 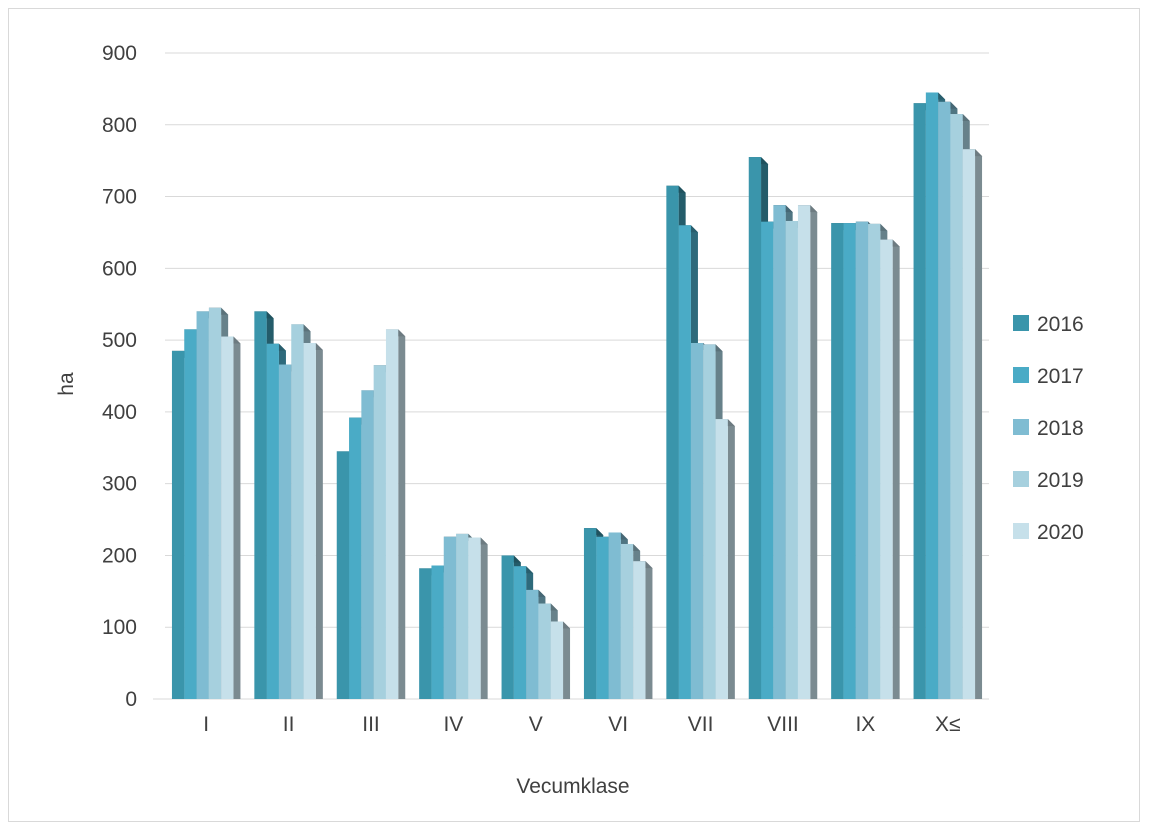 I want to click on legend-label: 2017, so click(x=1060, y=376).